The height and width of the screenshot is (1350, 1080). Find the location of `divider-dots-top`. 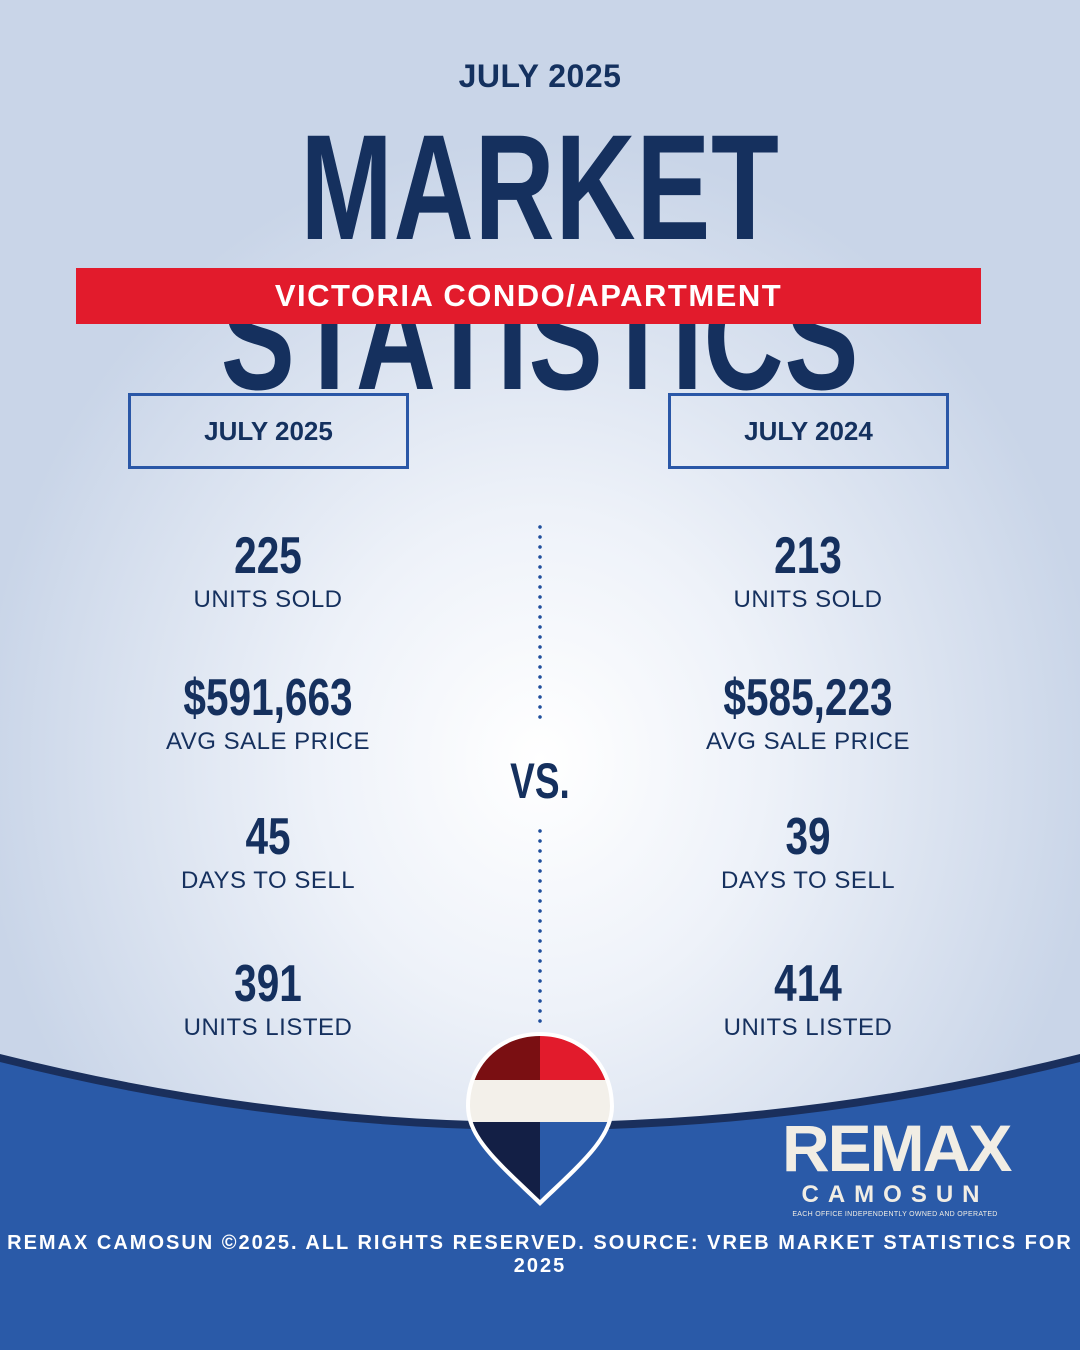

divider-dots-top is located at coordinates (540, 622).